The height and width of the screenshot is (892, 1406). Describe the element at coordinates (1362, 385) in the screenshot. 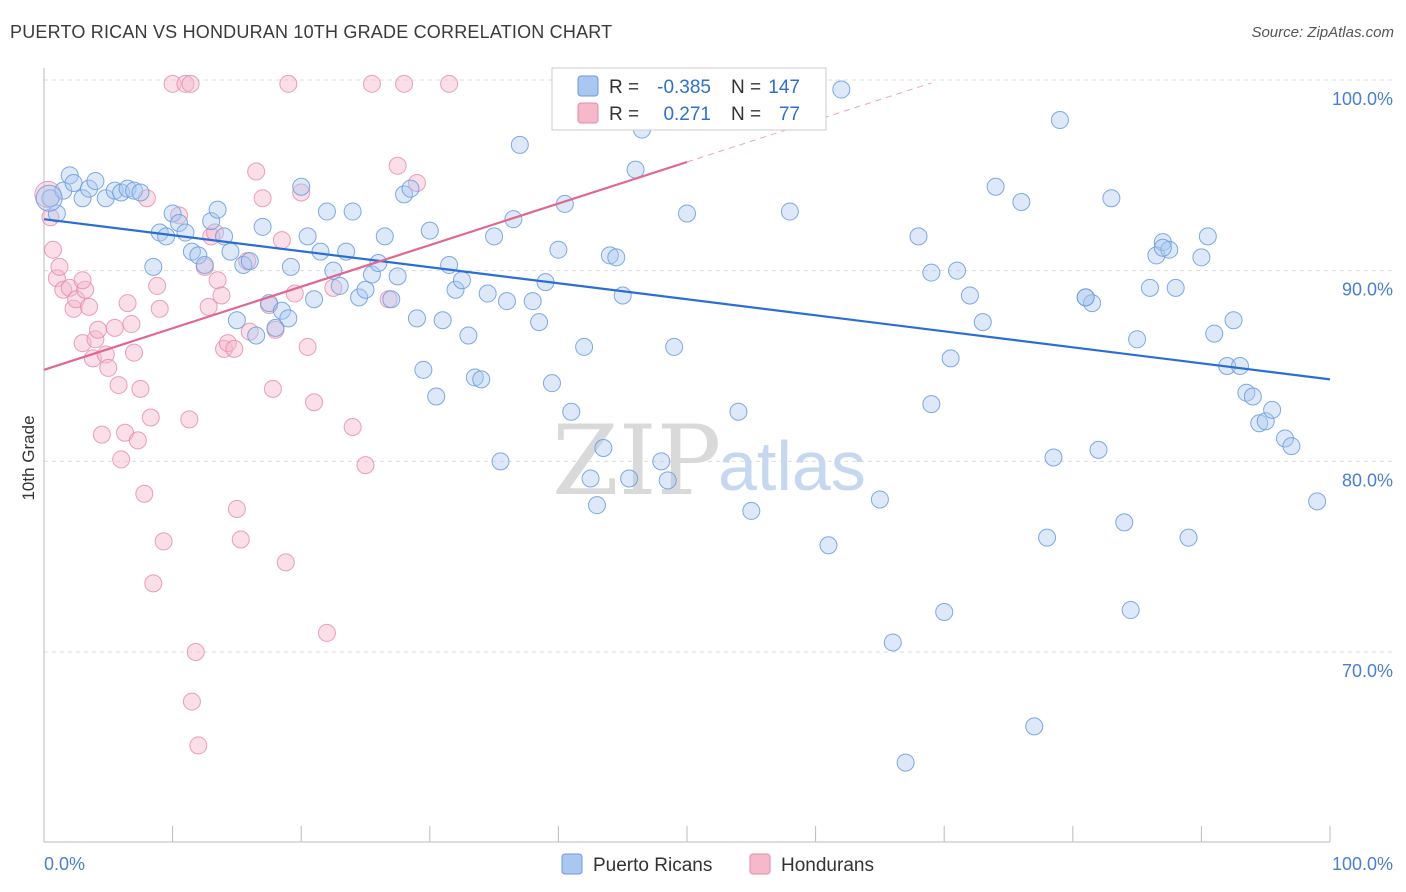

I see `y-tick-labels: 70.0% 80.0% 90.0% 100.0%` at that location.